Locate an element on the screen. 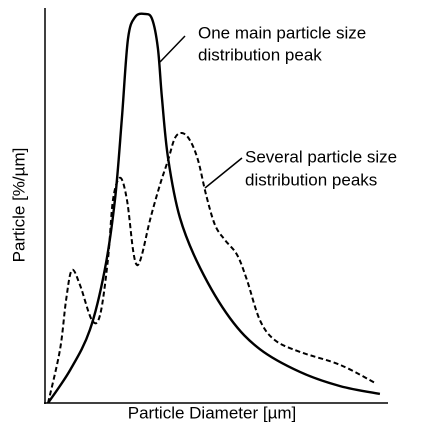 Image resolution: width=437 pixels, height=427 pixels. annotation: distribution peak is located at coordinates (260, 54).